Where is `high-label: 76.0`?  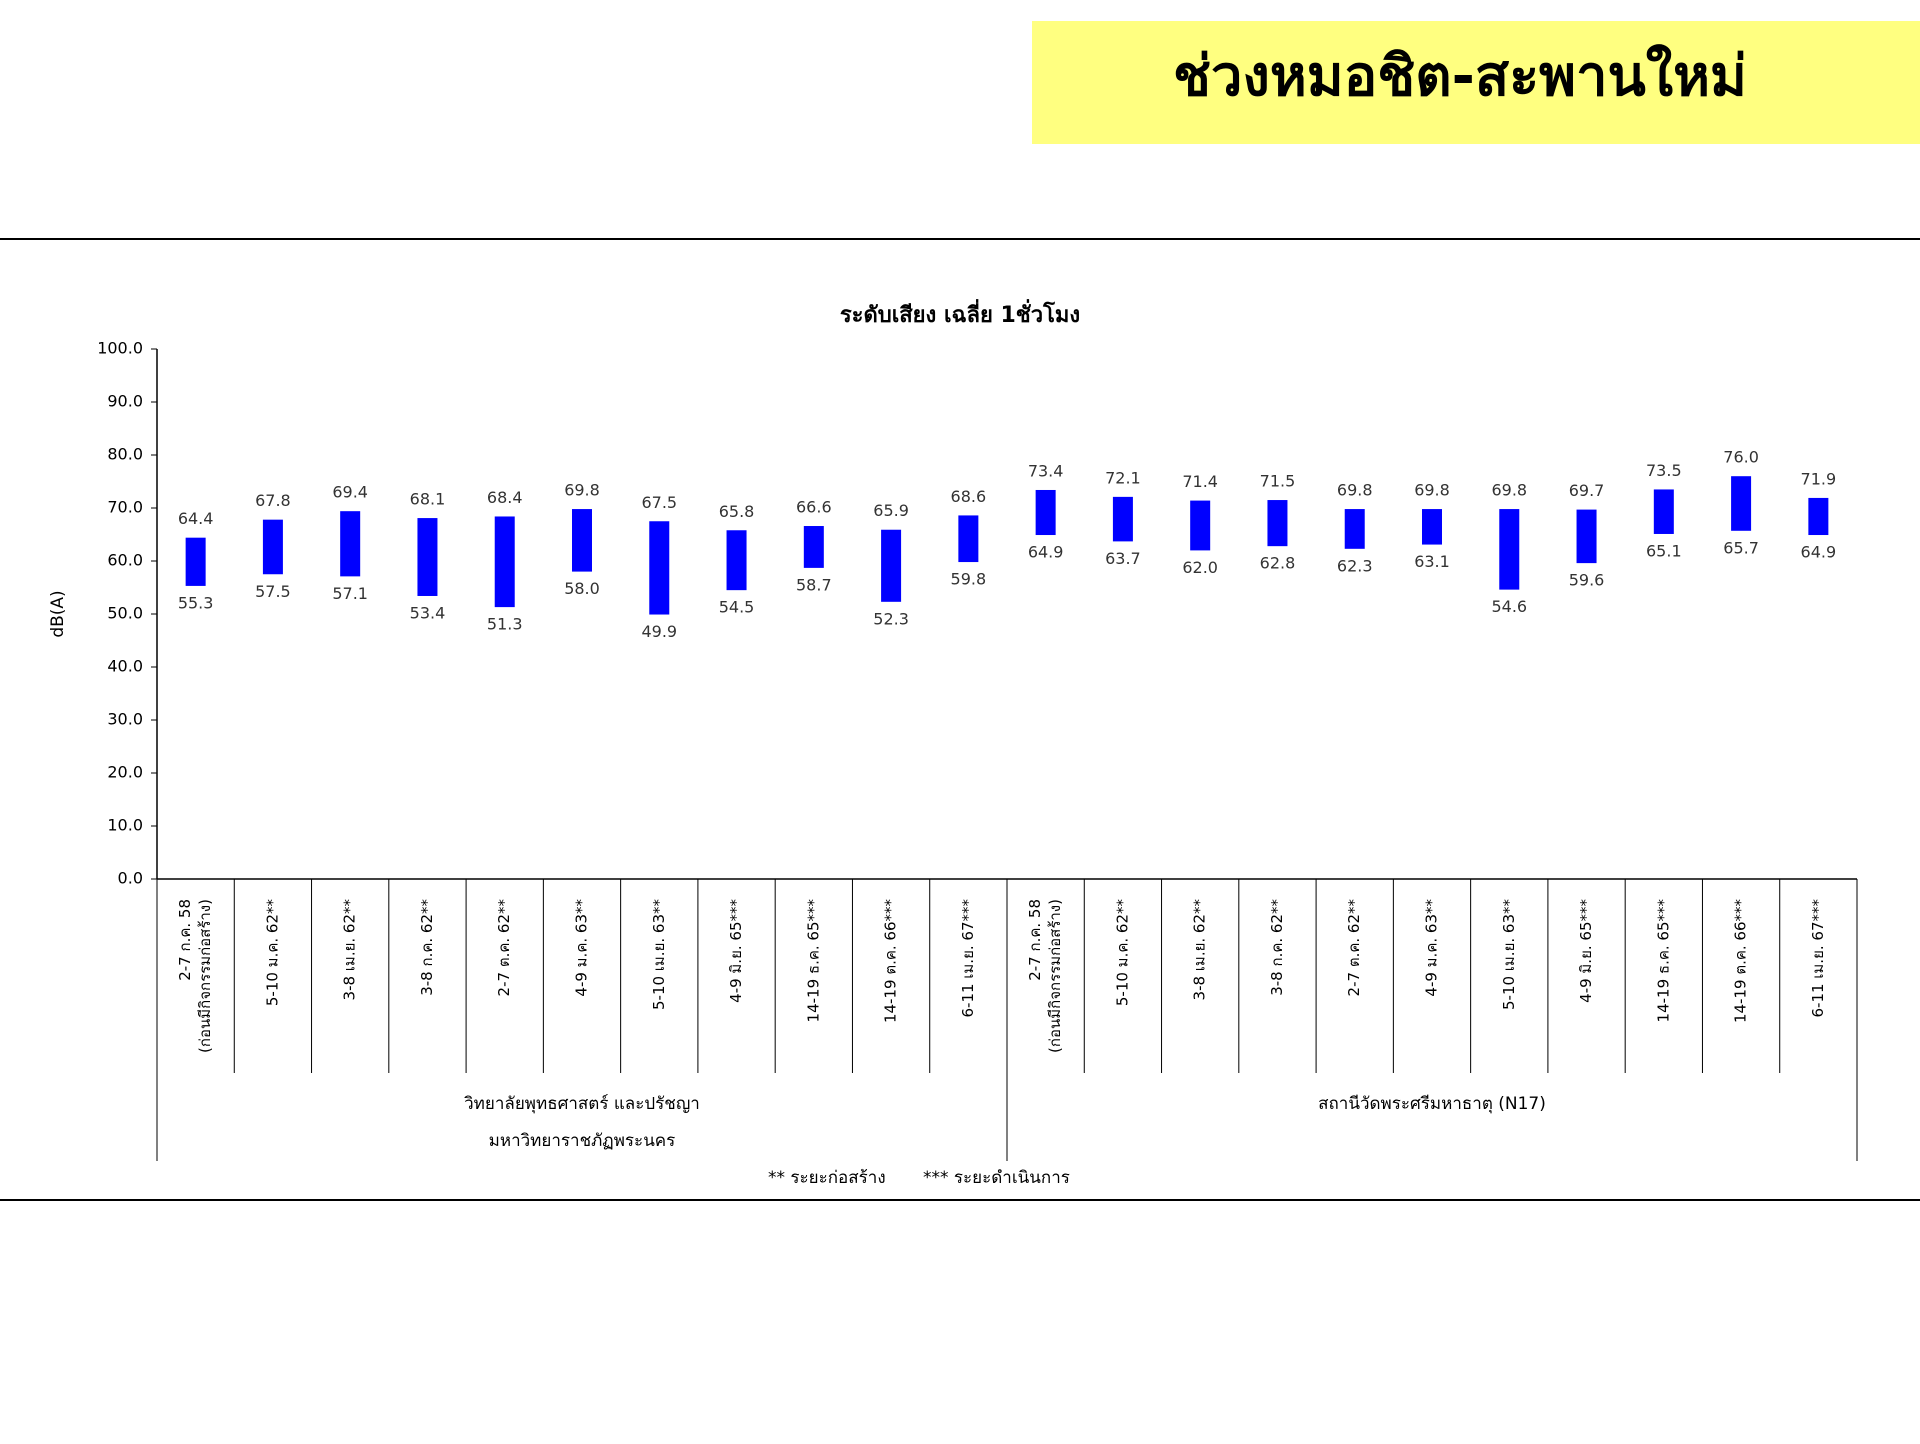 high-label: 76.0 is located at coordinates (1741, 457).